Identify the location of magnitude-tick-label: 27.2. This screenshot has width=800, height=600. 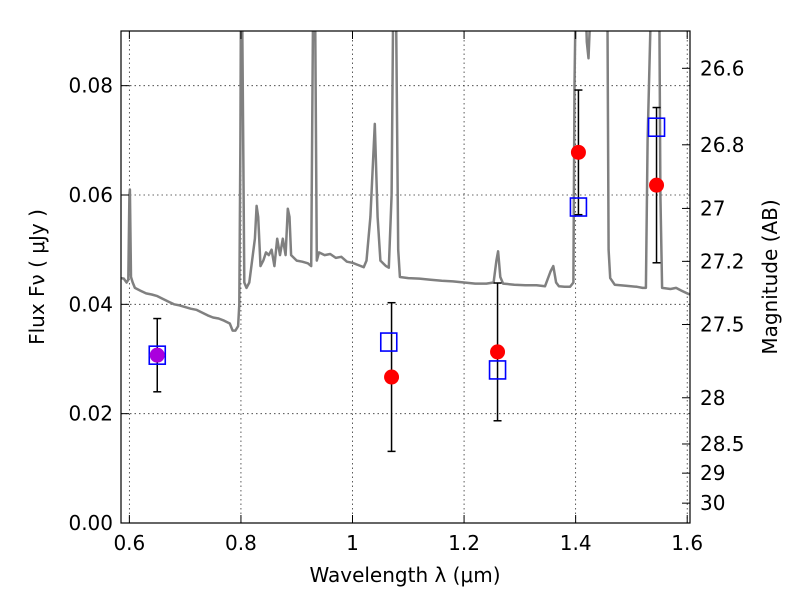
(722, 261).